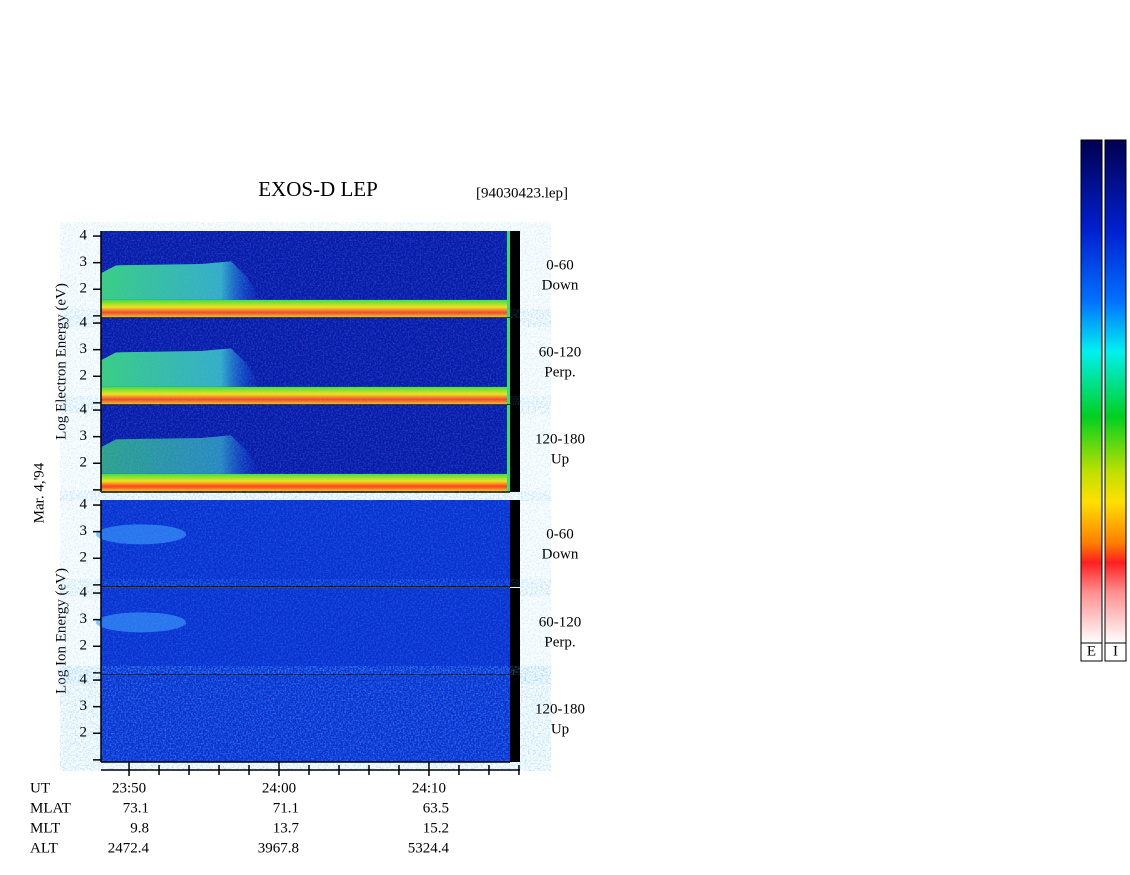 The image size is (1130, 875). I want to click on y-axis-label: Log Electron Energy (eV), so click(61, 361).